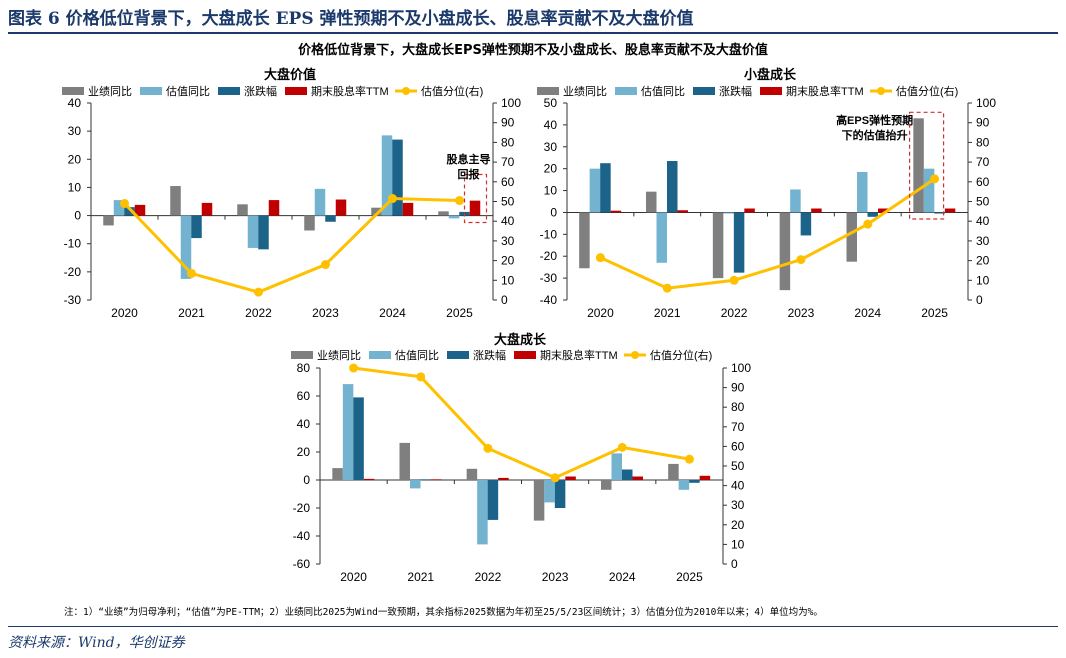 The width and height of the screenshot is (1066, 658). Describe the element at coordinates (663, 91) in the screenshot. I see `legend-label: 估值同比` at that location.